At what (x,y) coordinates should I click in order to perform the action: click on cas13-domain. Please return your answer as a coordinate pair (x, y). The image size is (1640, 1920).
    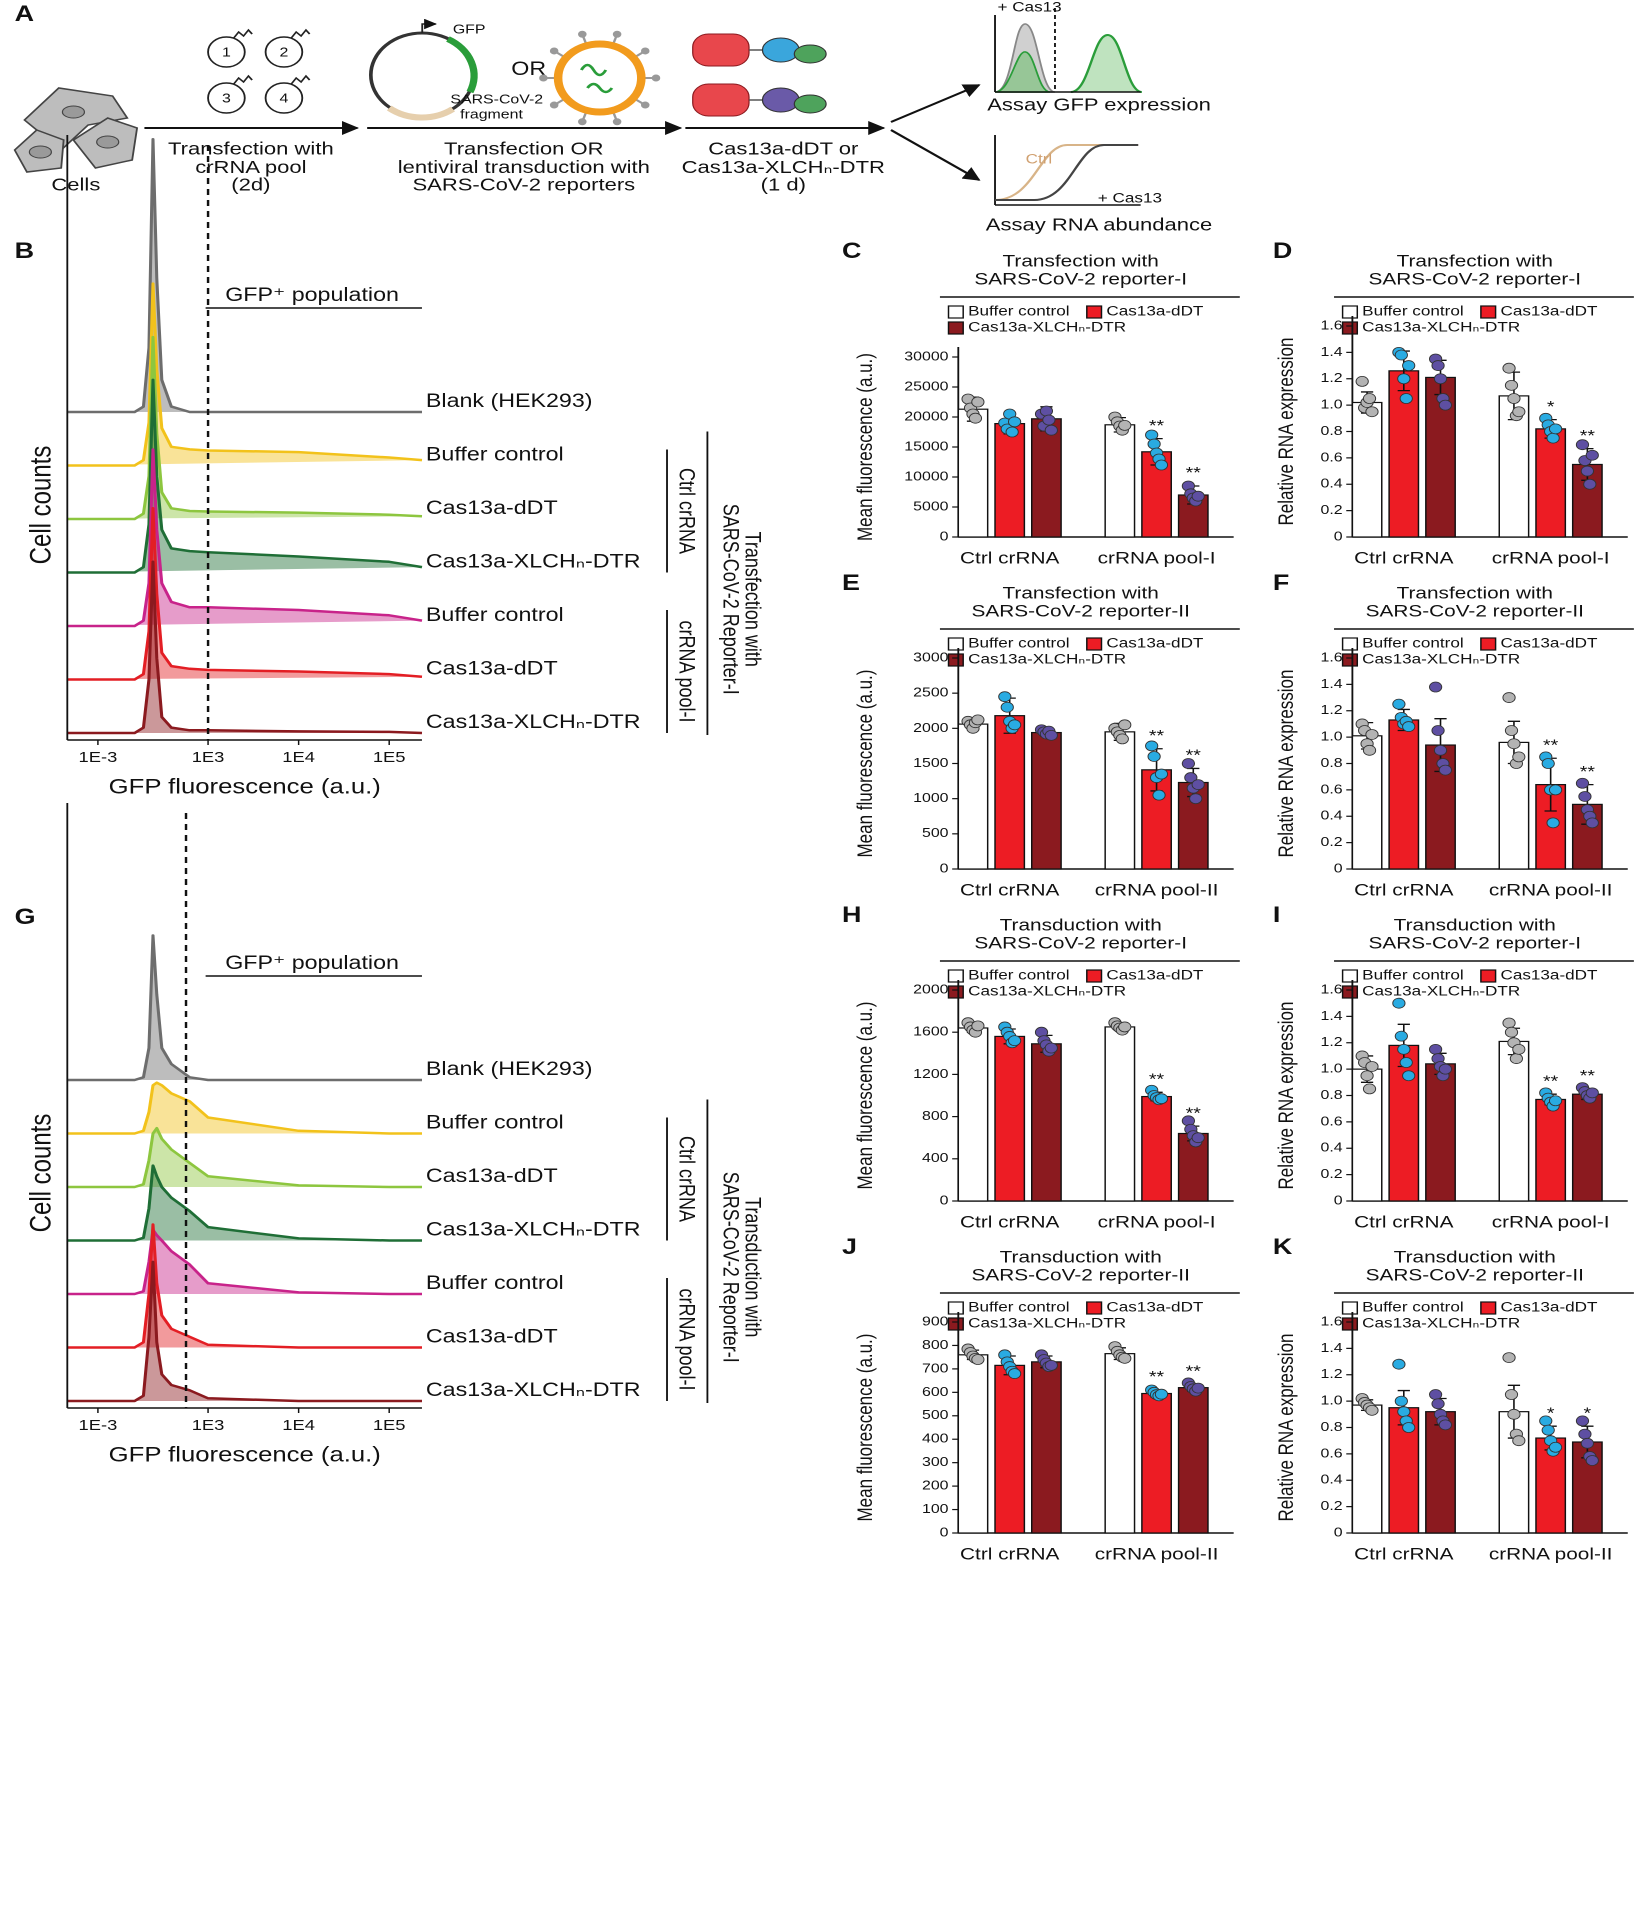
    Looking at the image, I should click on (721, 100).